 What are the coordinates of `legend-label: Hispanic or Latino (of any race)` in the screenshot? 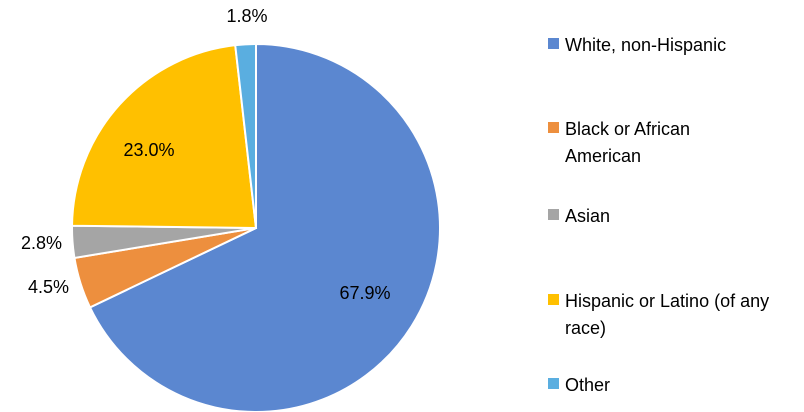 It's located at (667, 314).